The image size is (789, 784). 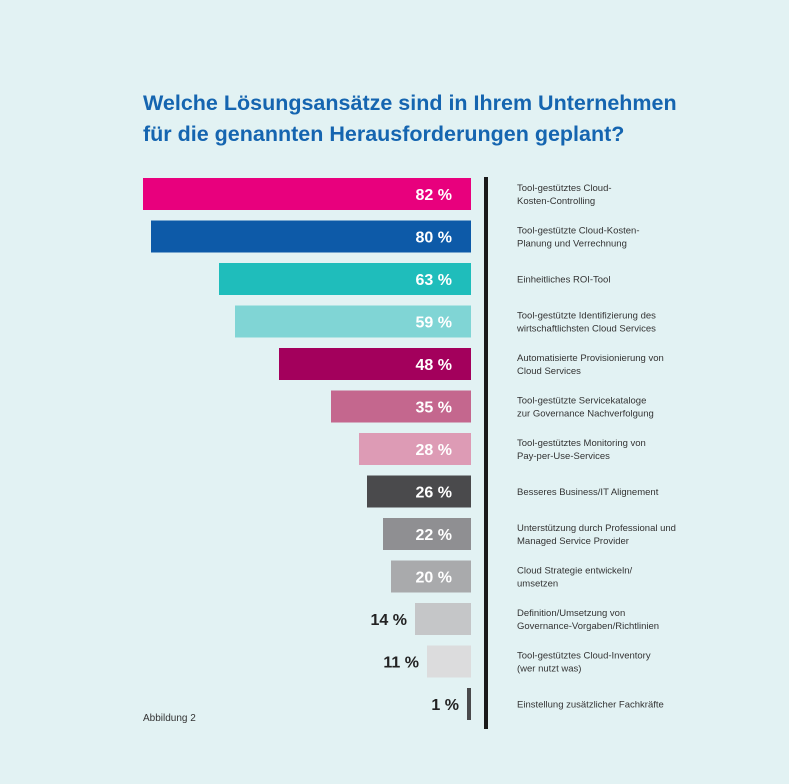 What do you see at coordinates (588, 626) in the screenshot?
I see `category-label-line: Governance-Vorgaben/Richtlinien` at bounding box center [588, 626].